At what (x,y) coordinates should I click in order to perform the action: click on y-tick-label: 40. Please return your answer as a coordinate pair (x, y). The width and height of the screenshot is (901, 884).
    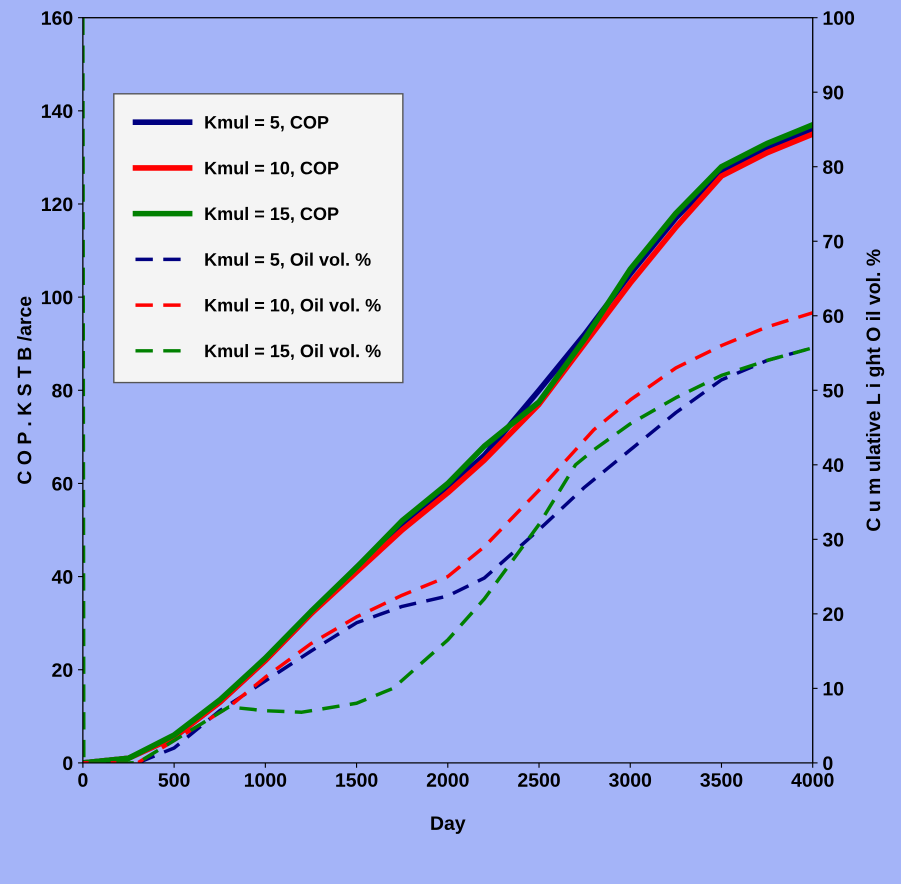
    Looking at the image, I should click on (62, 577).